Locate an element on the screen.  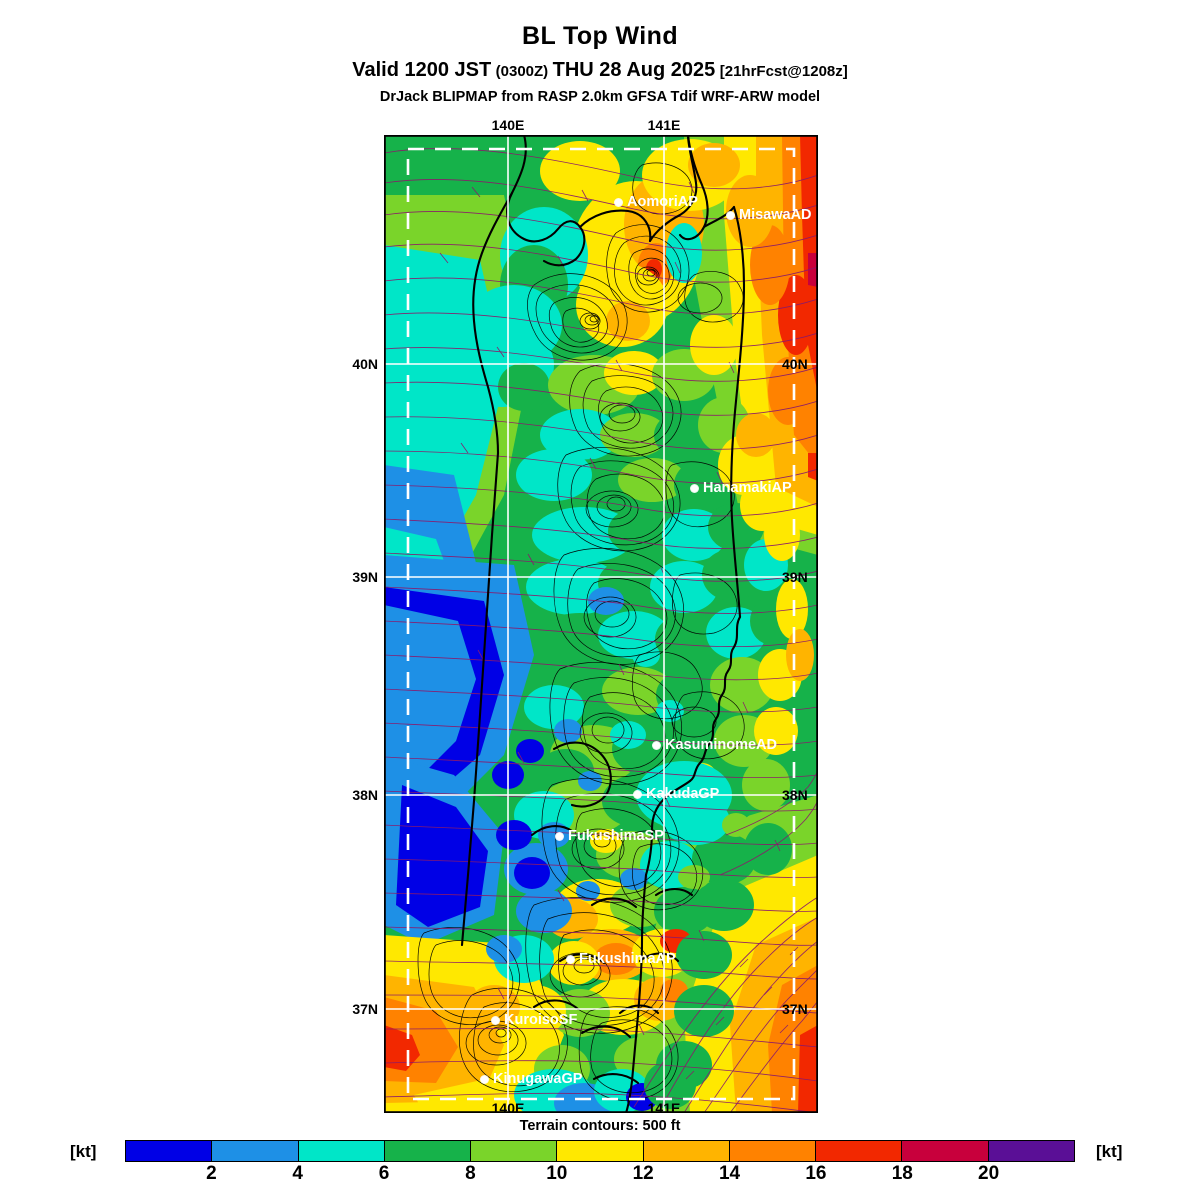
lat-tick-left: 37N is located at coordinates (365, 1009).